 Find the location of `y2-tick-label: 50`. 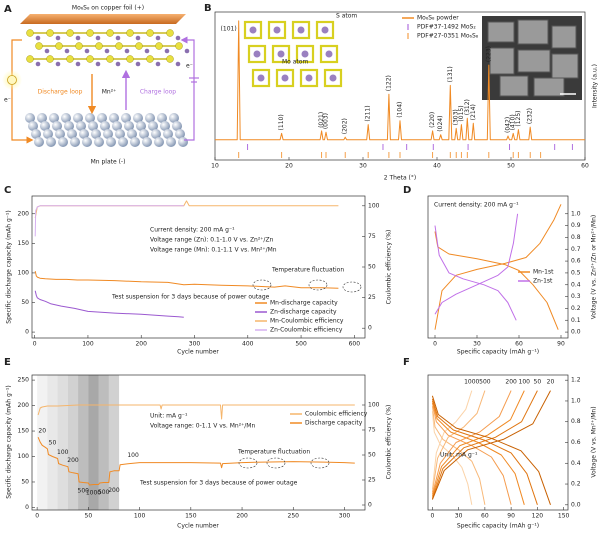

y2-tick-label: 50 is located at coordinates (372, 267).